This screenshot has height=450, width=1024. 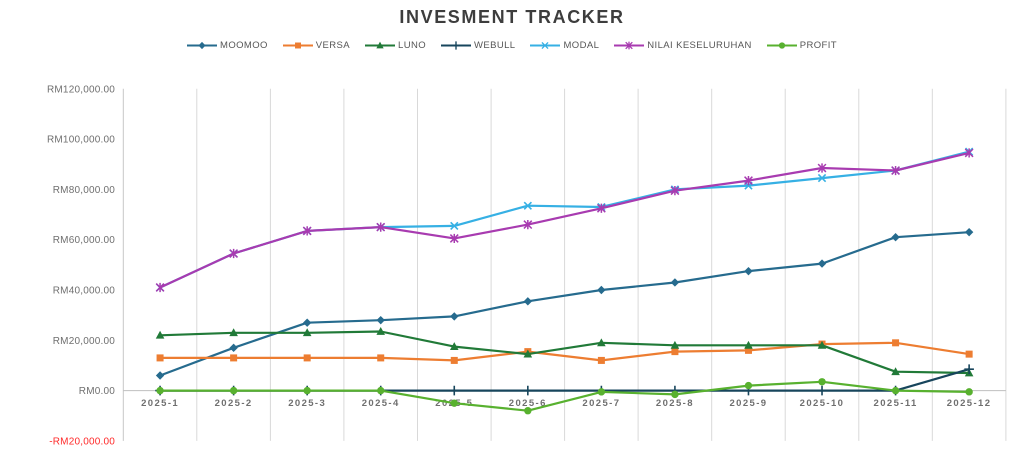 What do you see at coordinates (82, 441) in the screenshot?
I see `y-axis-tick-label: -RM20,000.00` at bounding box center [82, 441].